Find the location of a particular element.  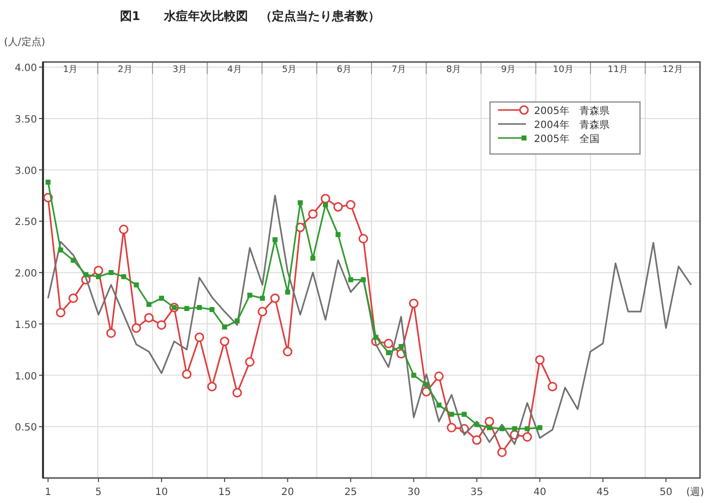

y-tick-label: 4.00 is located at coordinates (25, 68).